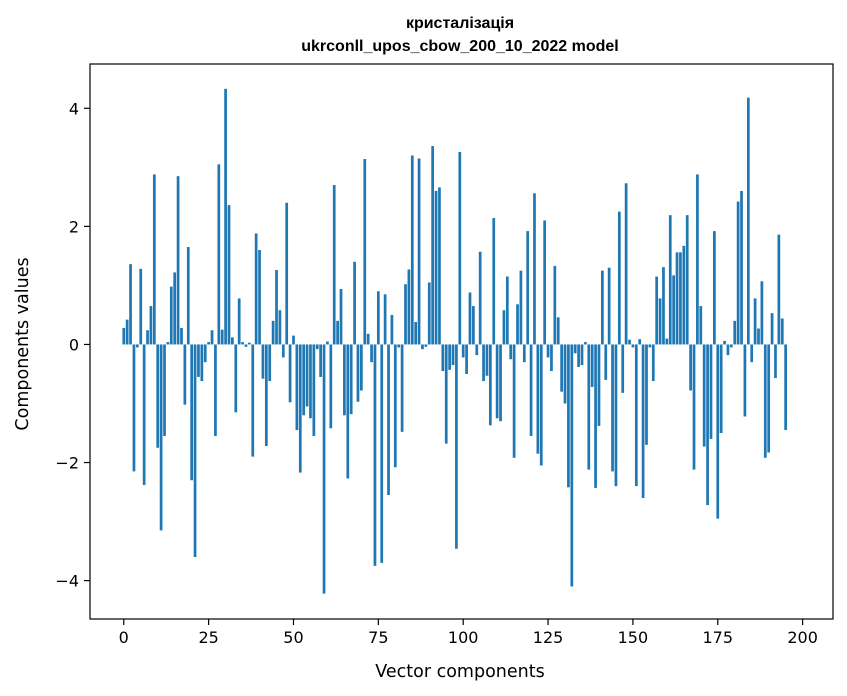 The image size is (847, 696). Describe the element at coordinates (548, 637) in the screenshot. I see `x-tick-label: 125` at that location.